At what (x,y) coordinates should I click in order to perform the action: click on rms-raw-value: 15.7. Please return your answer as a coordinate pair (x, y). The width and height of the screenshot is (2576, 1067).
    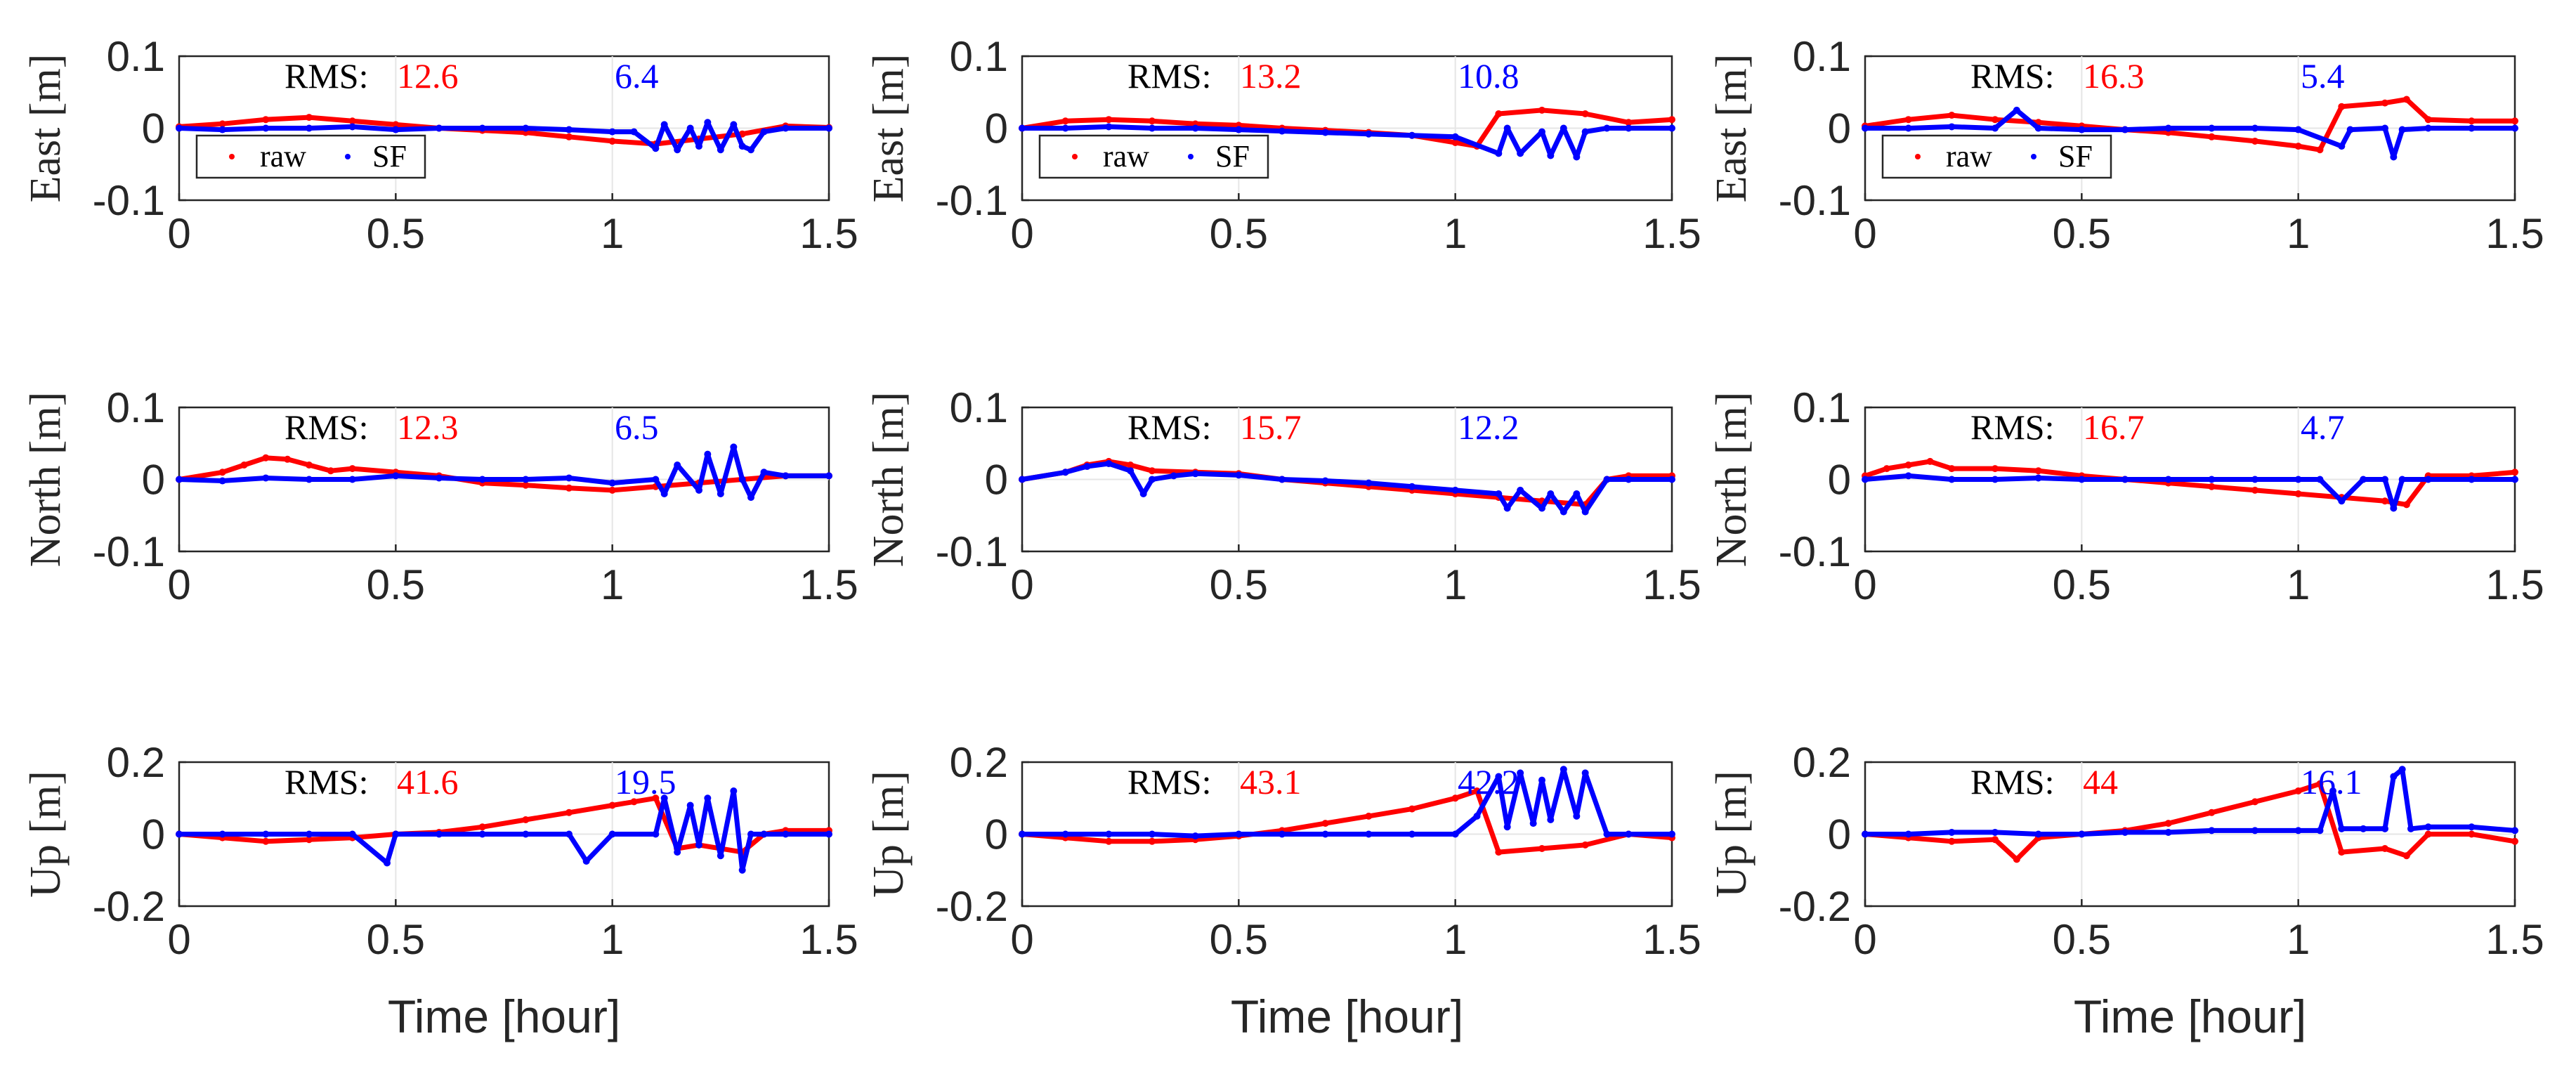
    Looking at the image, I should click on (1271, 427).